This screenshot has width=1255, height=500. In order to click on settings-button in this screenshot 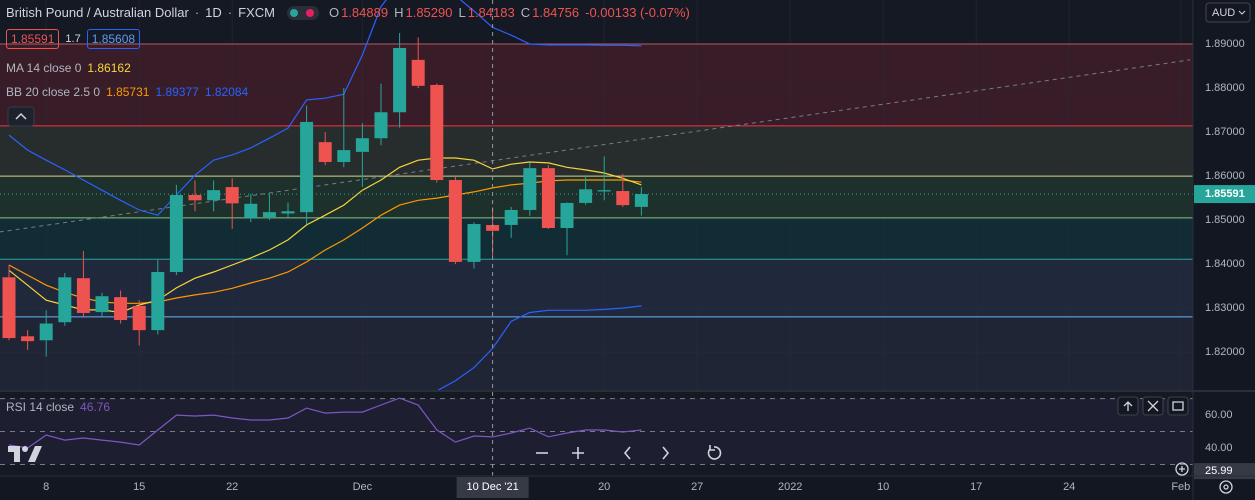, I will do `click(1226, 487)`.